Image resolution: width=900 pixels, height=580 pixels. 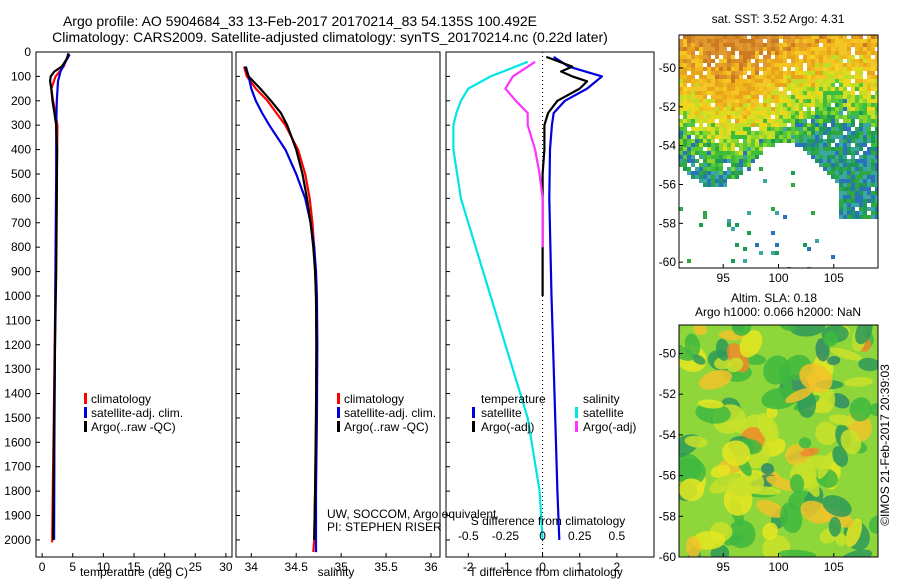 I want to click on legend-swatch-argo, so click(x=85, y=426).